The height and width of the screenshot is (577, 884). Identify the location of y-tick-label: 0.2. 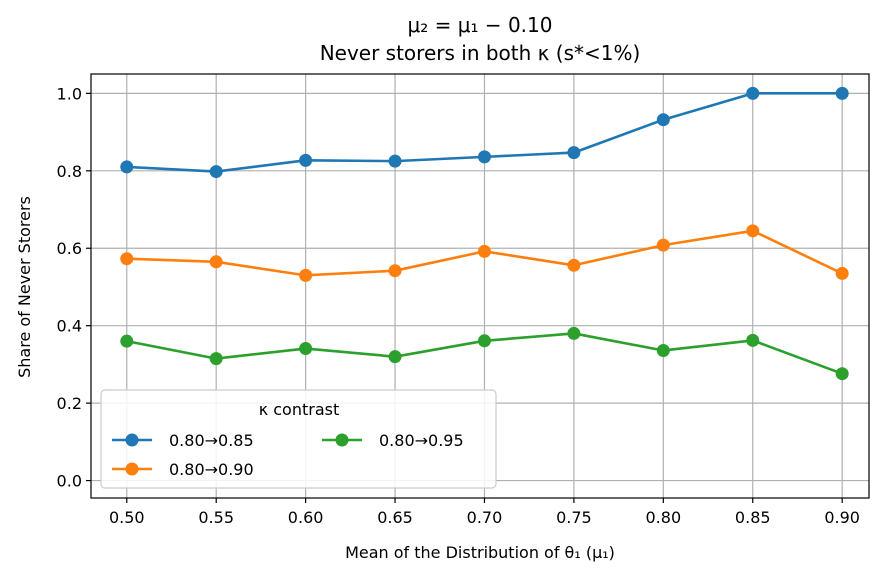
(69, 403).